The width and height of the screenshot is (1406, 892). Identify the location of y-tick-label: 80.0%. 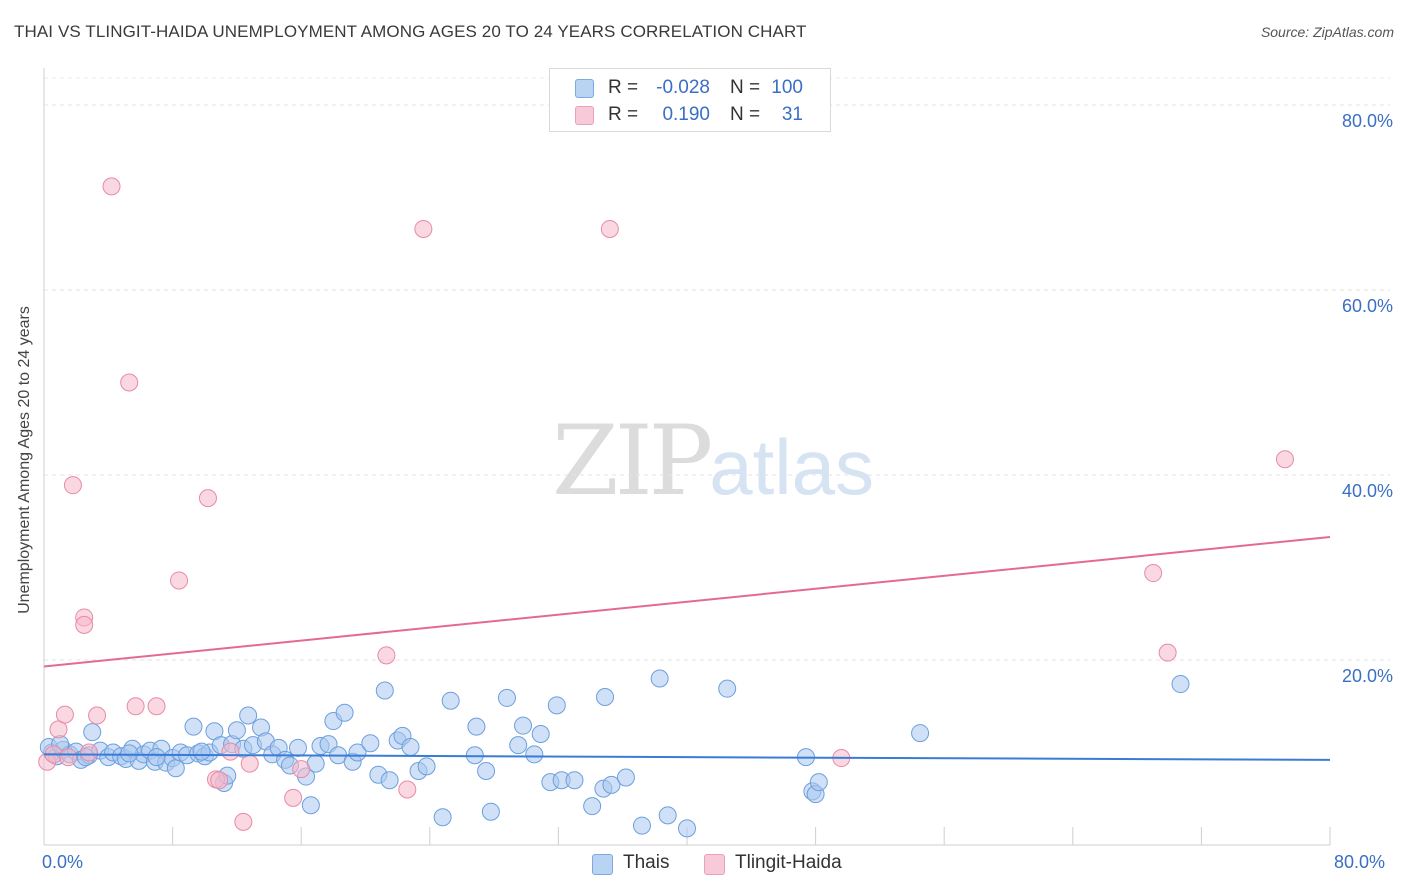
(1367, 121).